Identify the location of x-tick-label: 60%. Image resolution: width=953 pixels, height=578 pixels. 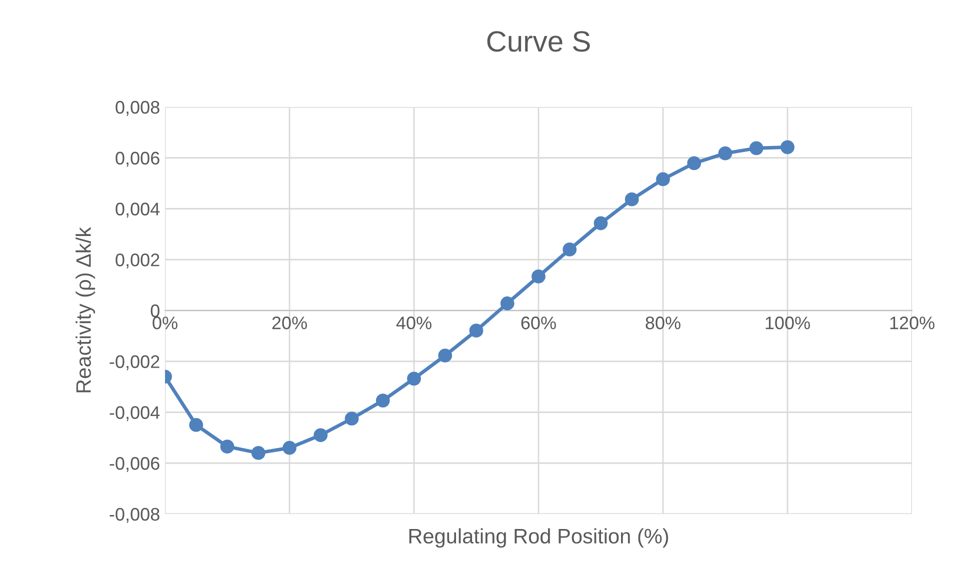
(538, 323).